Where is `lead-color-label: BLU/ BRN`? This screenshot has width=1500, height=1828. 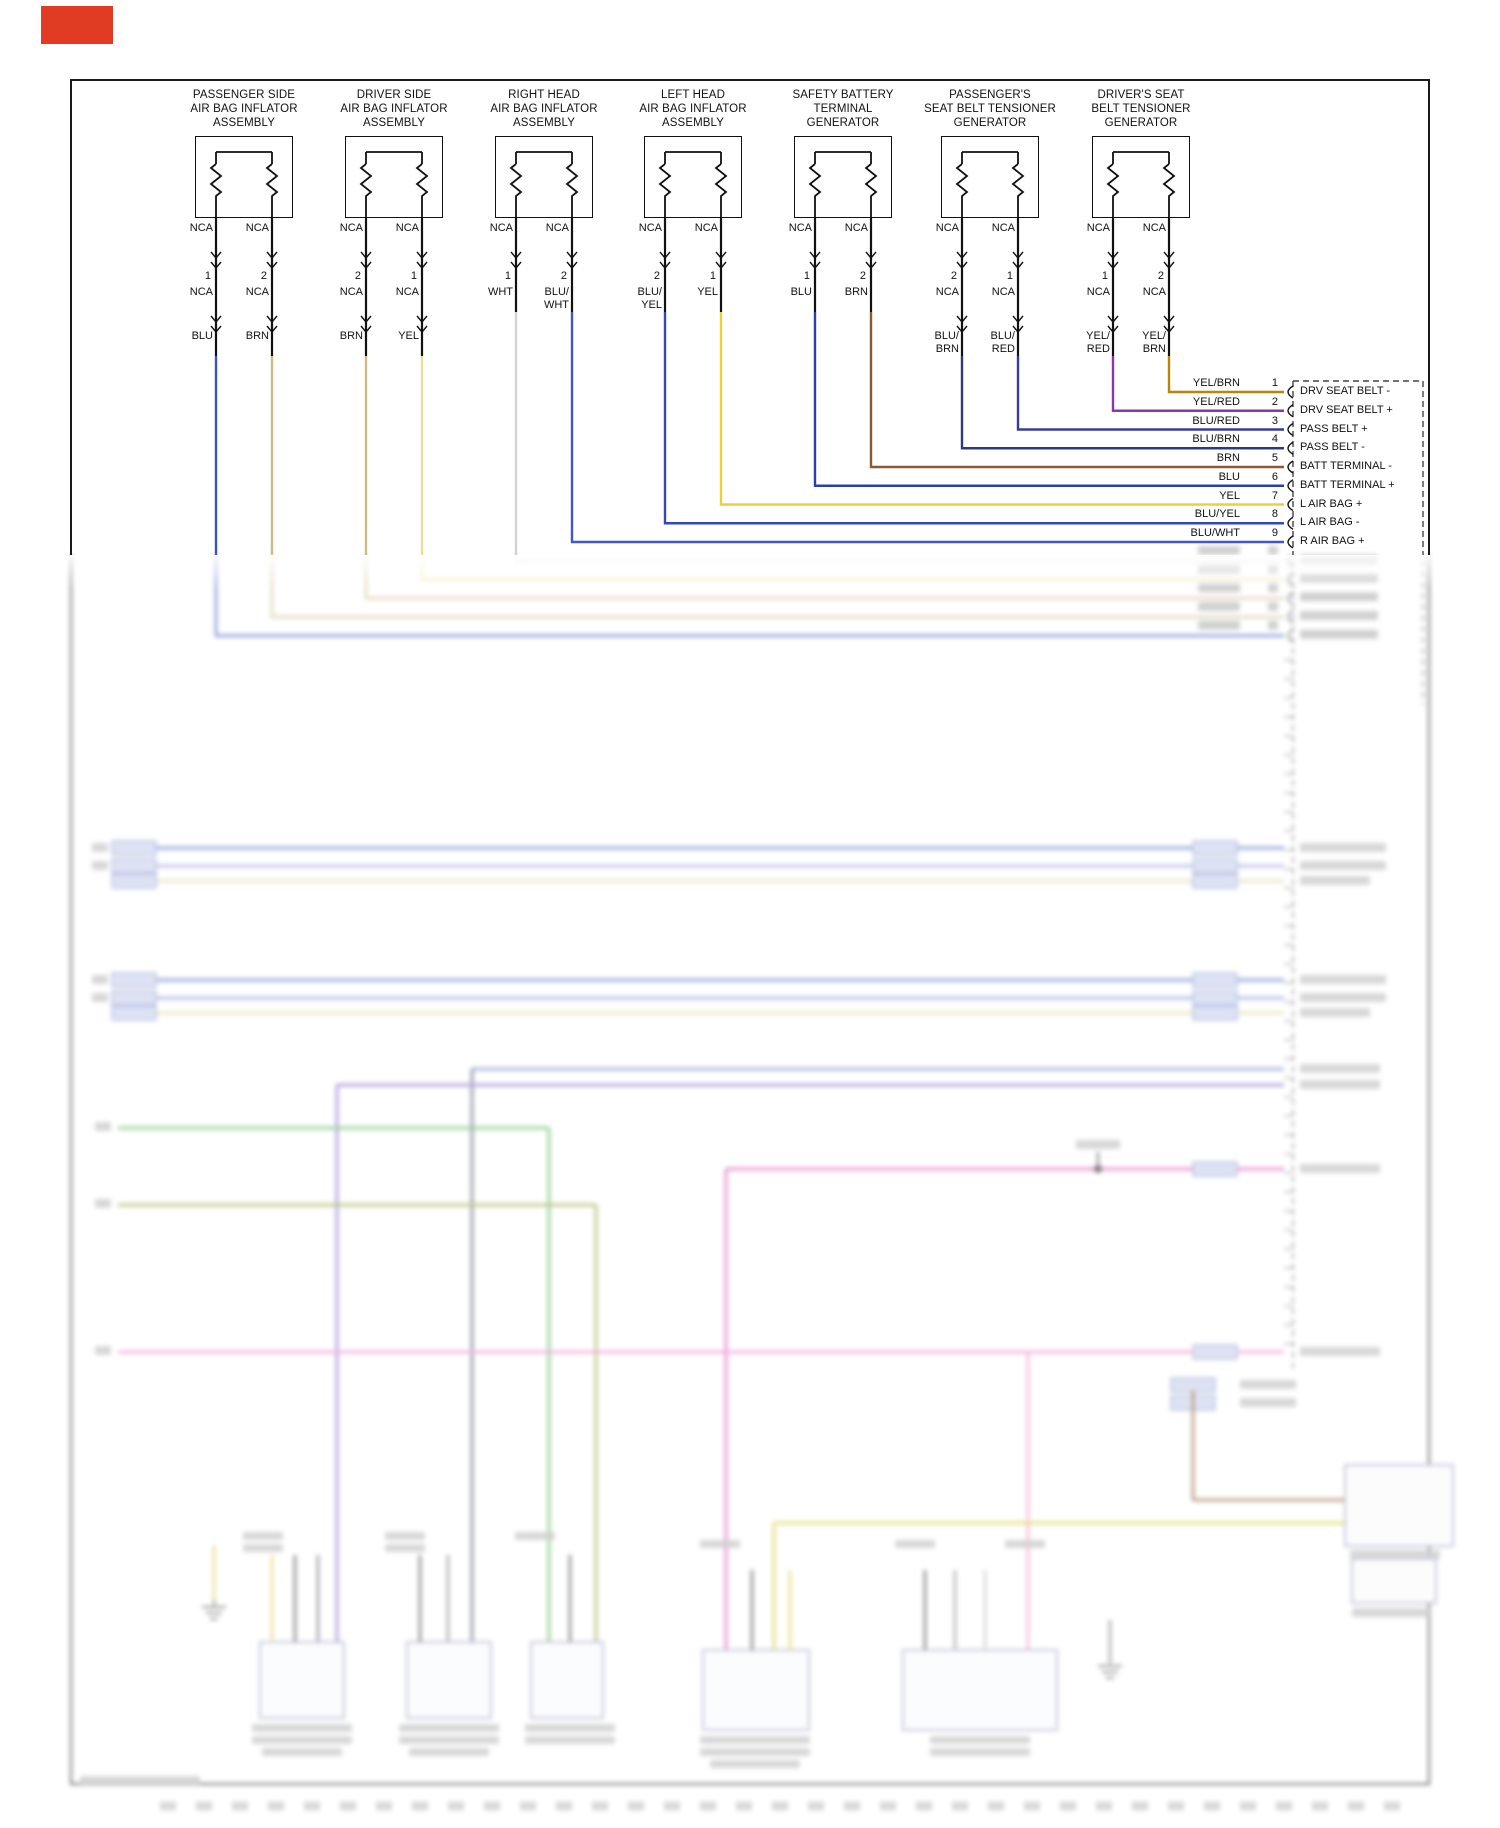
lead-color-label: BLU/ BRN is located at coordinates (946, 342).